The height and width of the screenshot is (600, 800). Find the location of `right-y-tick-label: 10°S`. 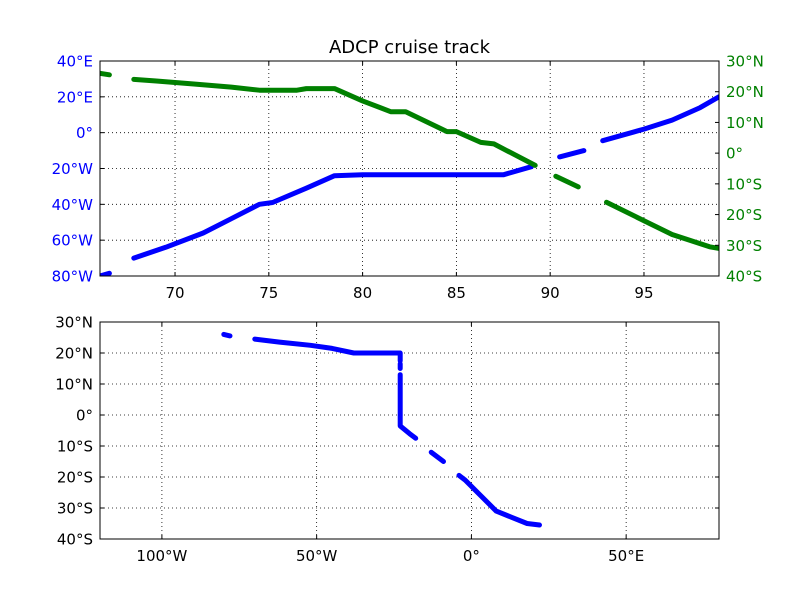

right-y-tick-label: 10°S is located at coordinates (744, 184).